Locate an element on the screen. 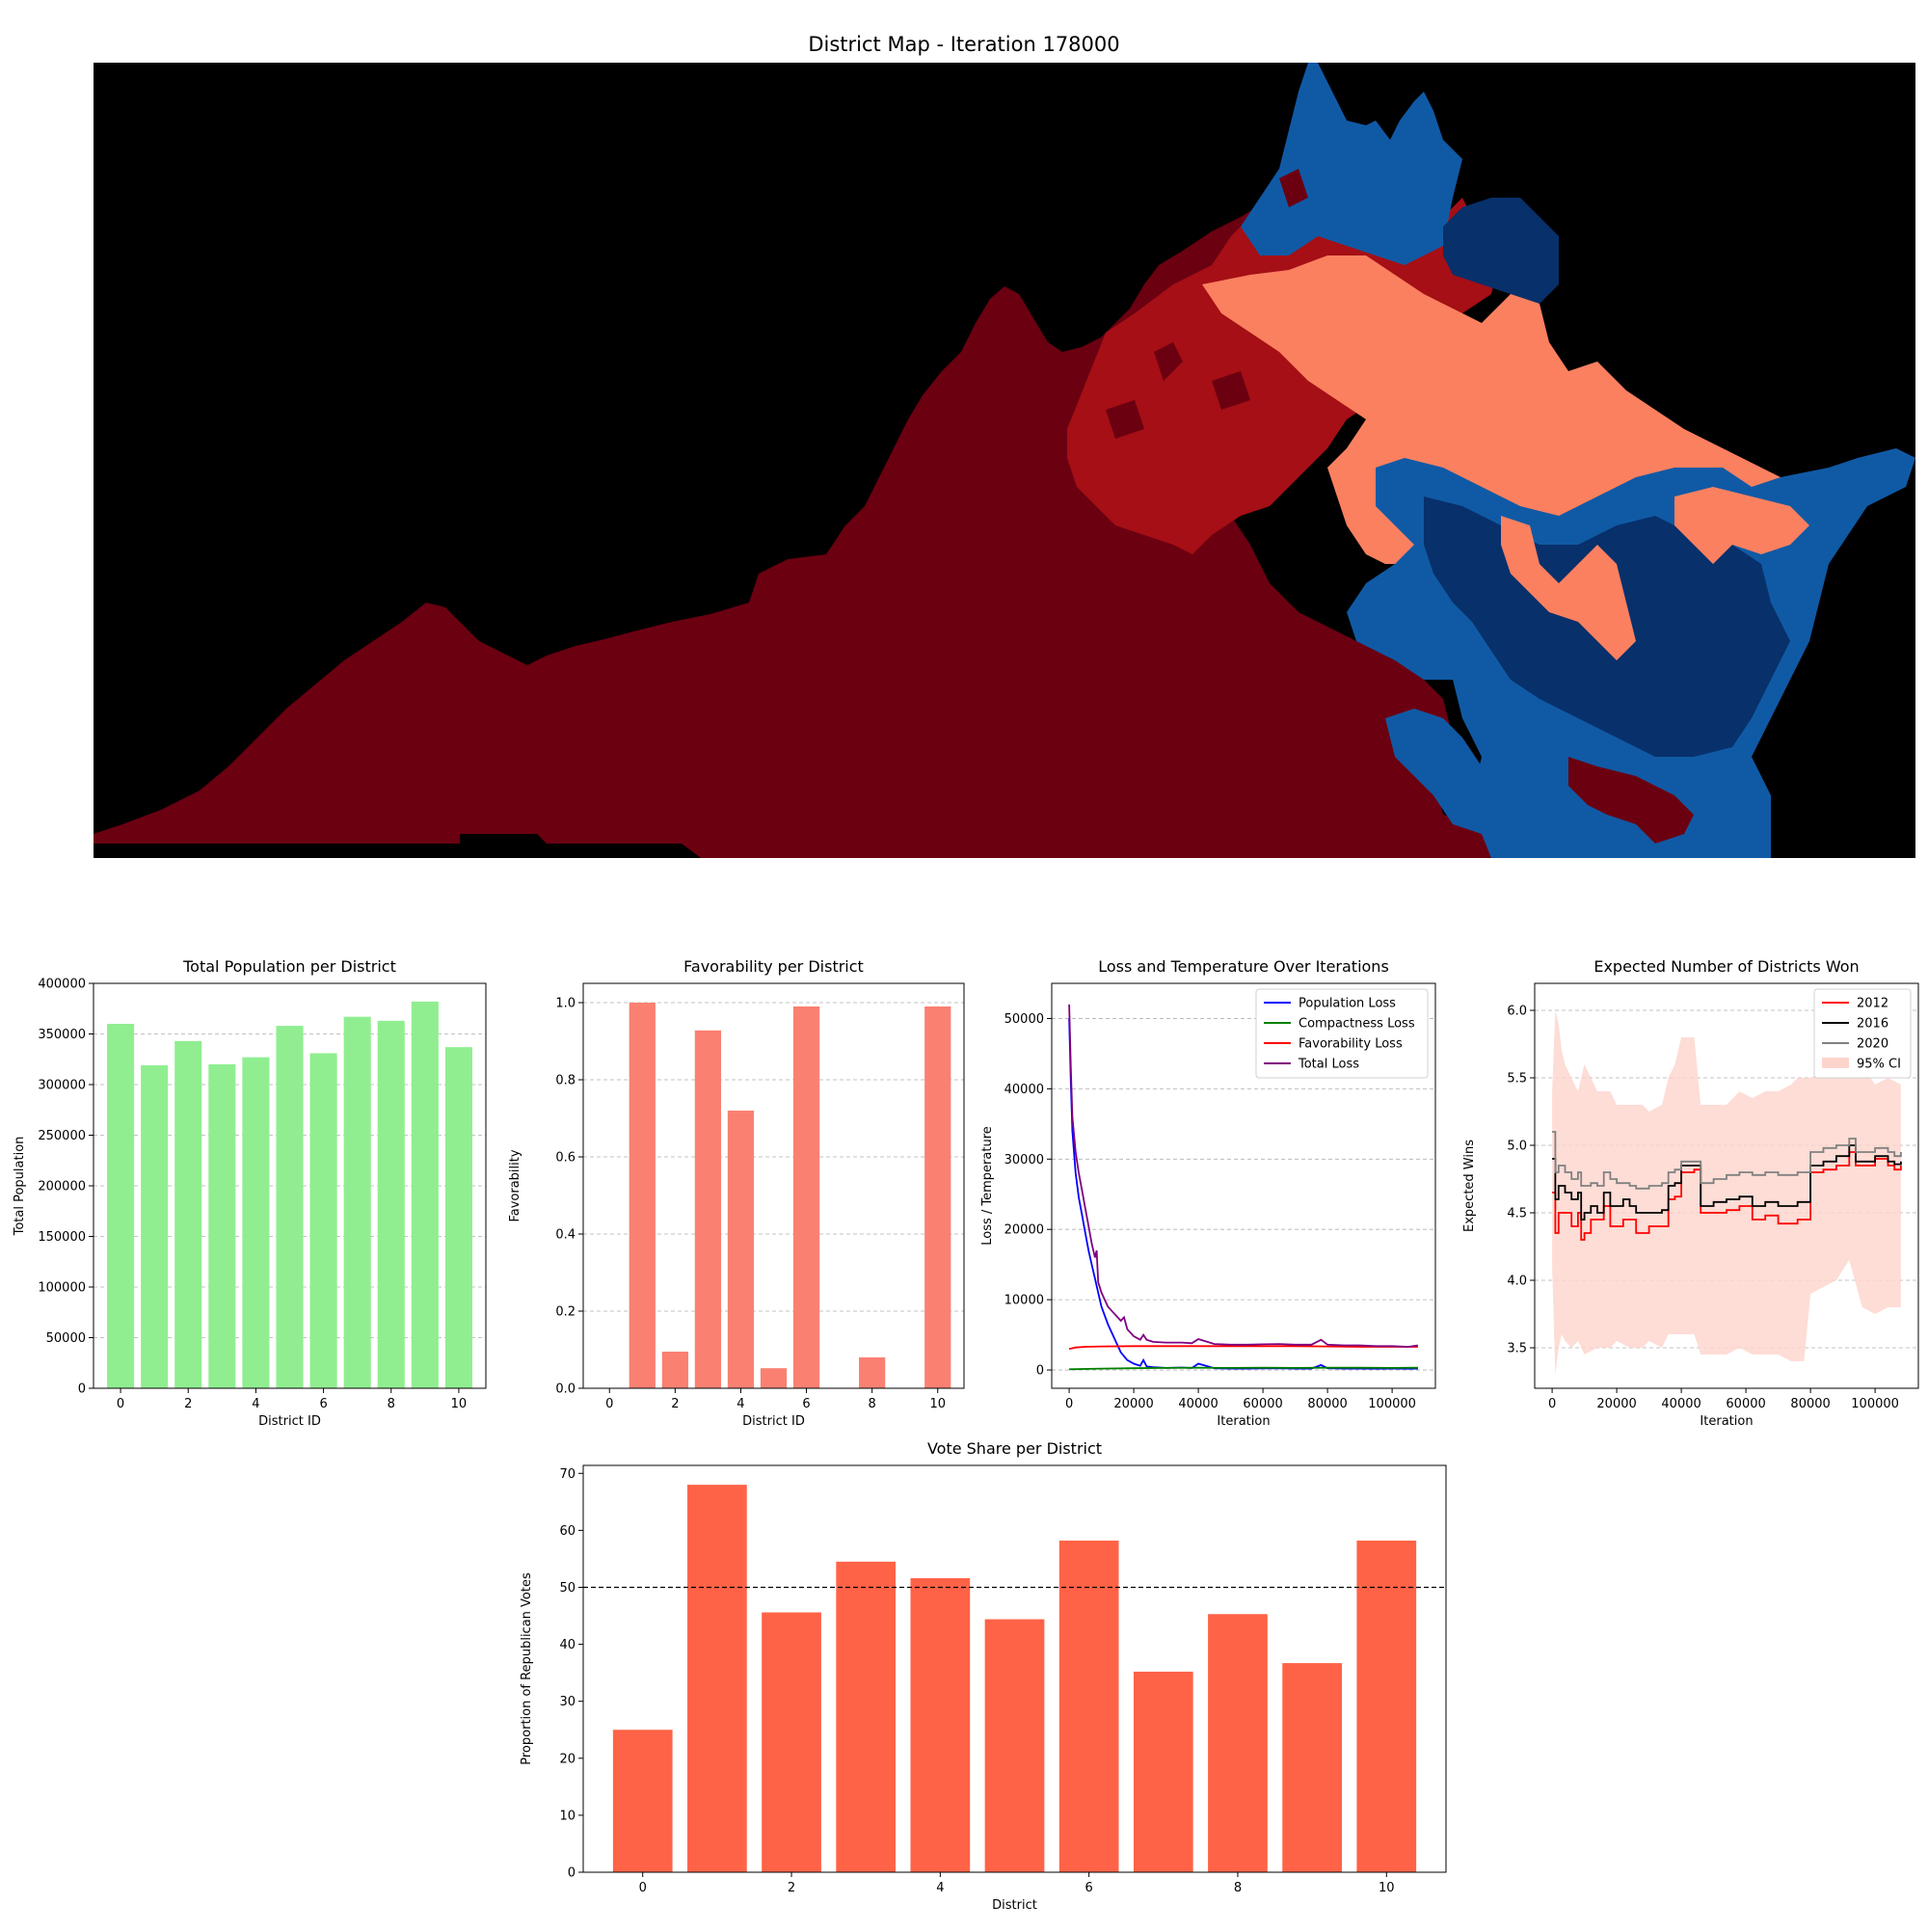 This screenshot has width=1928, height=1932. loss-legend-label: Compactness Loss is located at coordinates (1357, 1025).